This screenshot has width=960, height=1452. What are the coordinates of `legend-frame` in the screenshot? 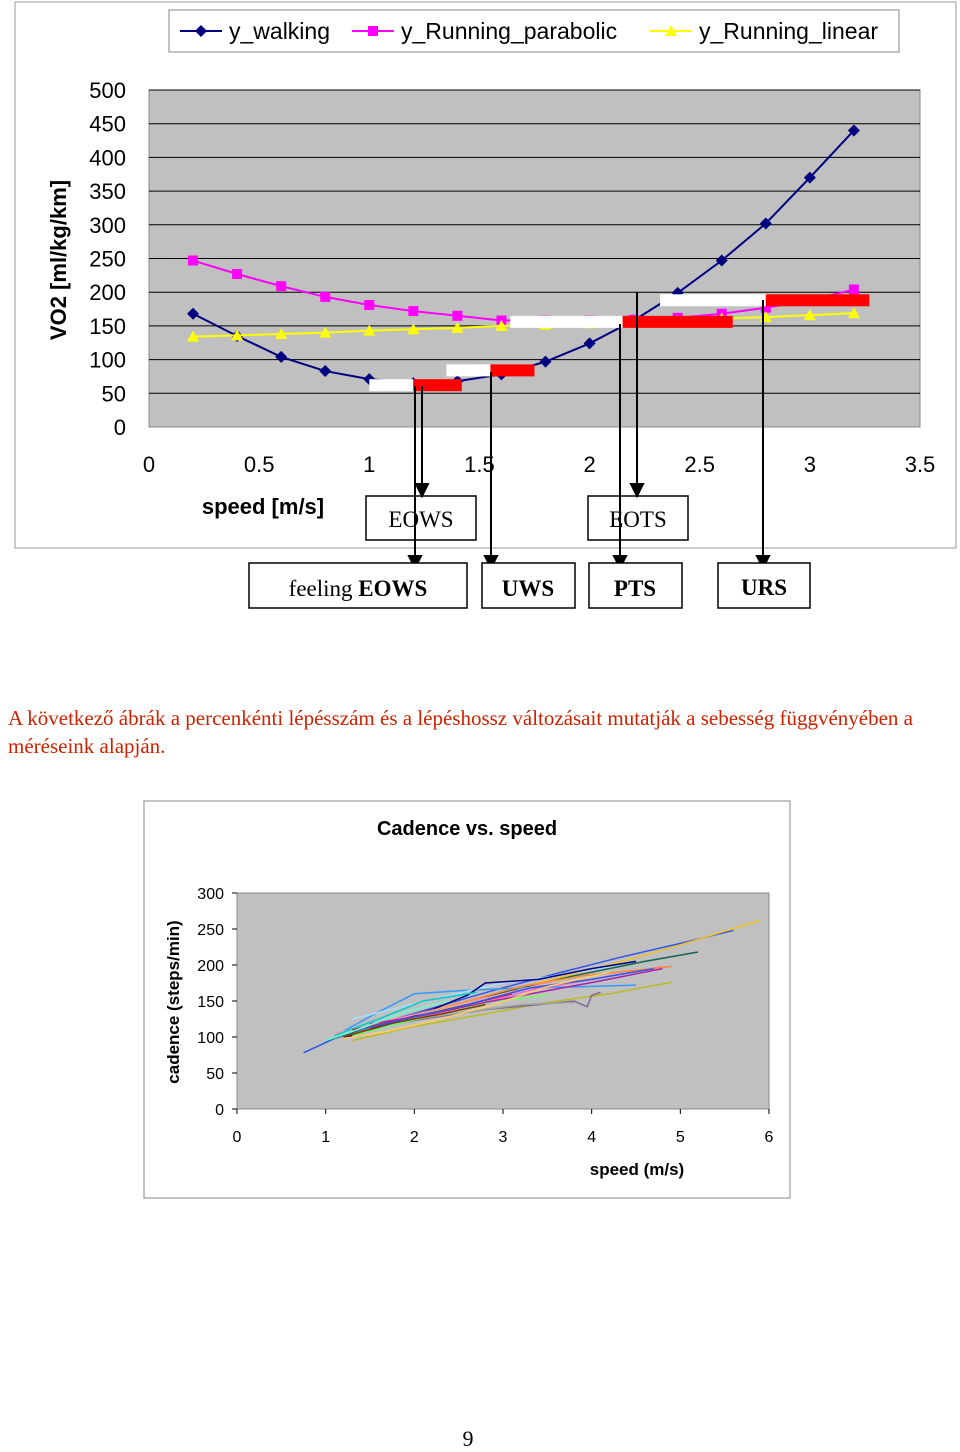 It's located at (534, 31).